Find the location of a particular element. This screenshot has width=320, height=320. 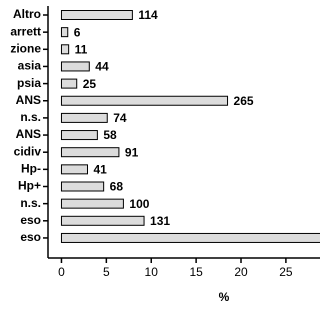

y-tick-label: psia is located at coordinates (29, 83).